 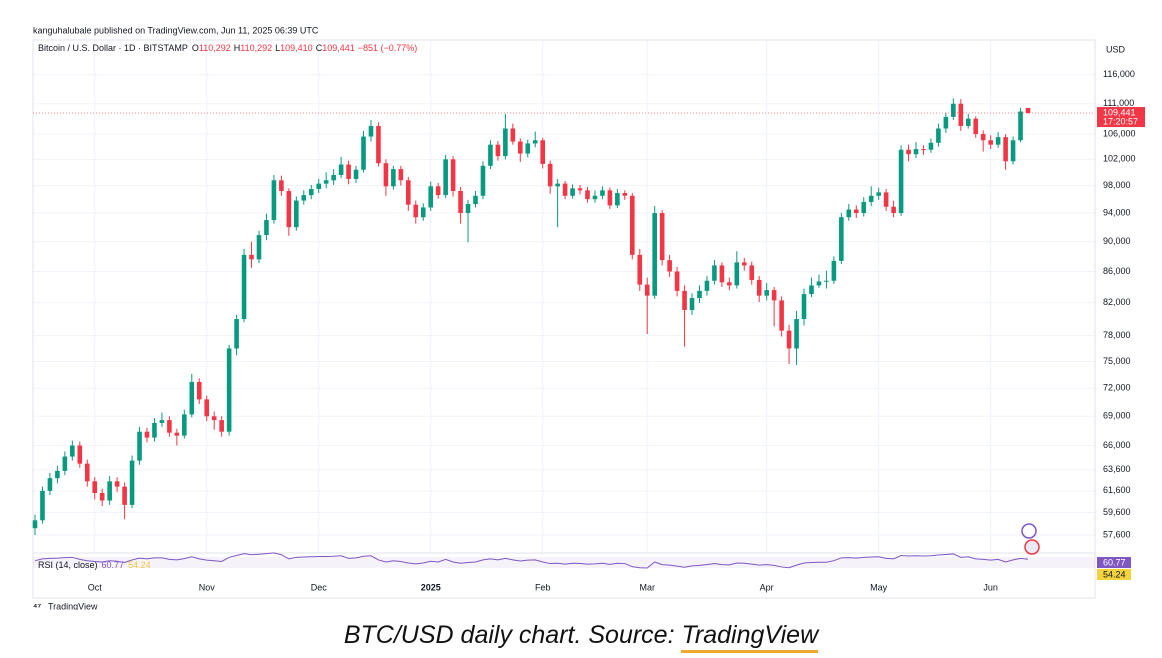 I want to click on y-tick-label: 66,000, so click(x=1117, y=445).